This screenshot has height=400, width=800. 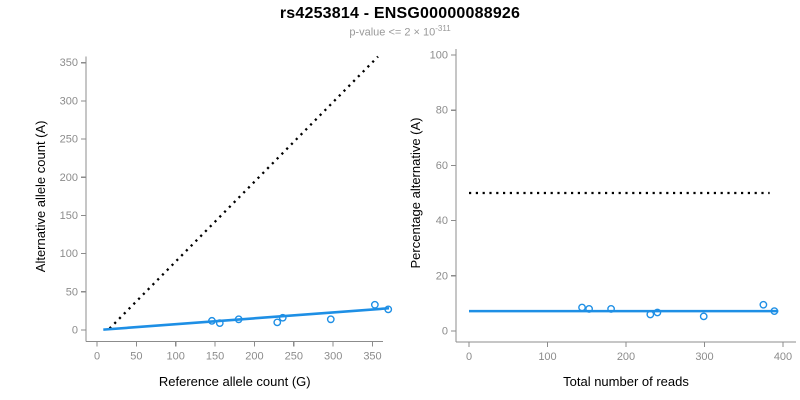 What do you see at coordinates (415, 192) in the screenshot?
I see `y-axis-label: Percentage alternative (A)` at bounding box center [415, 192].